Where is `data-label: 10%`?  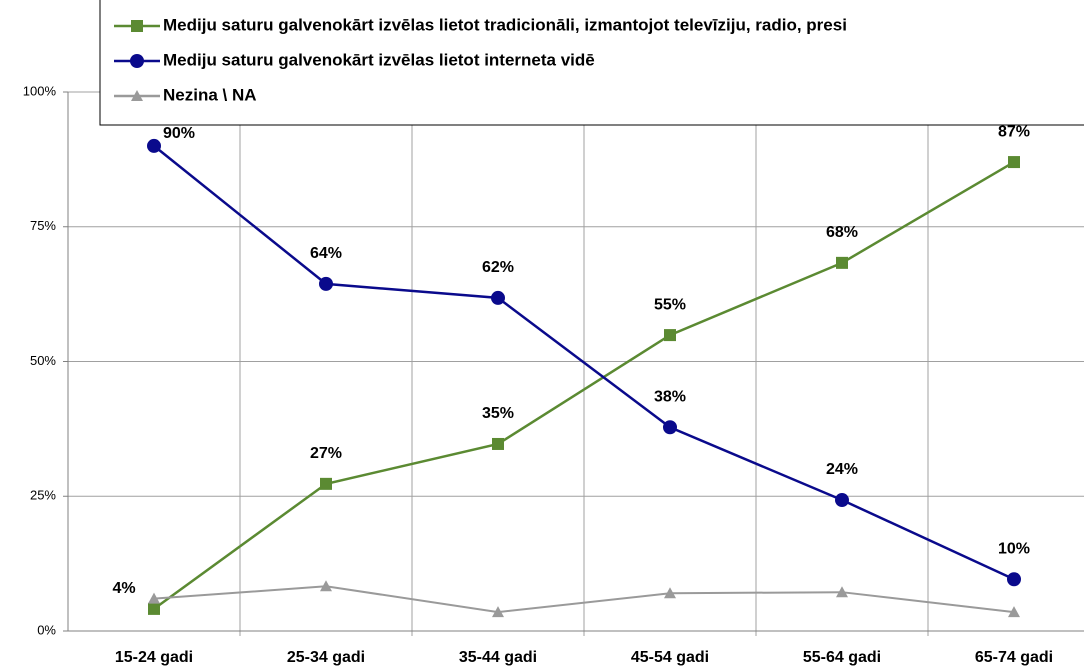
data-label: 10% is located at coordinates (1014, 548).